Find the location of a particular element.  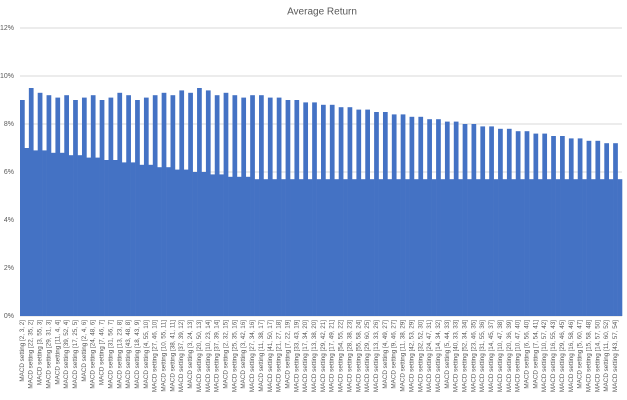

x-tick-label: MACD setting [14, 34, 32] is located at coordinates (438, 356).